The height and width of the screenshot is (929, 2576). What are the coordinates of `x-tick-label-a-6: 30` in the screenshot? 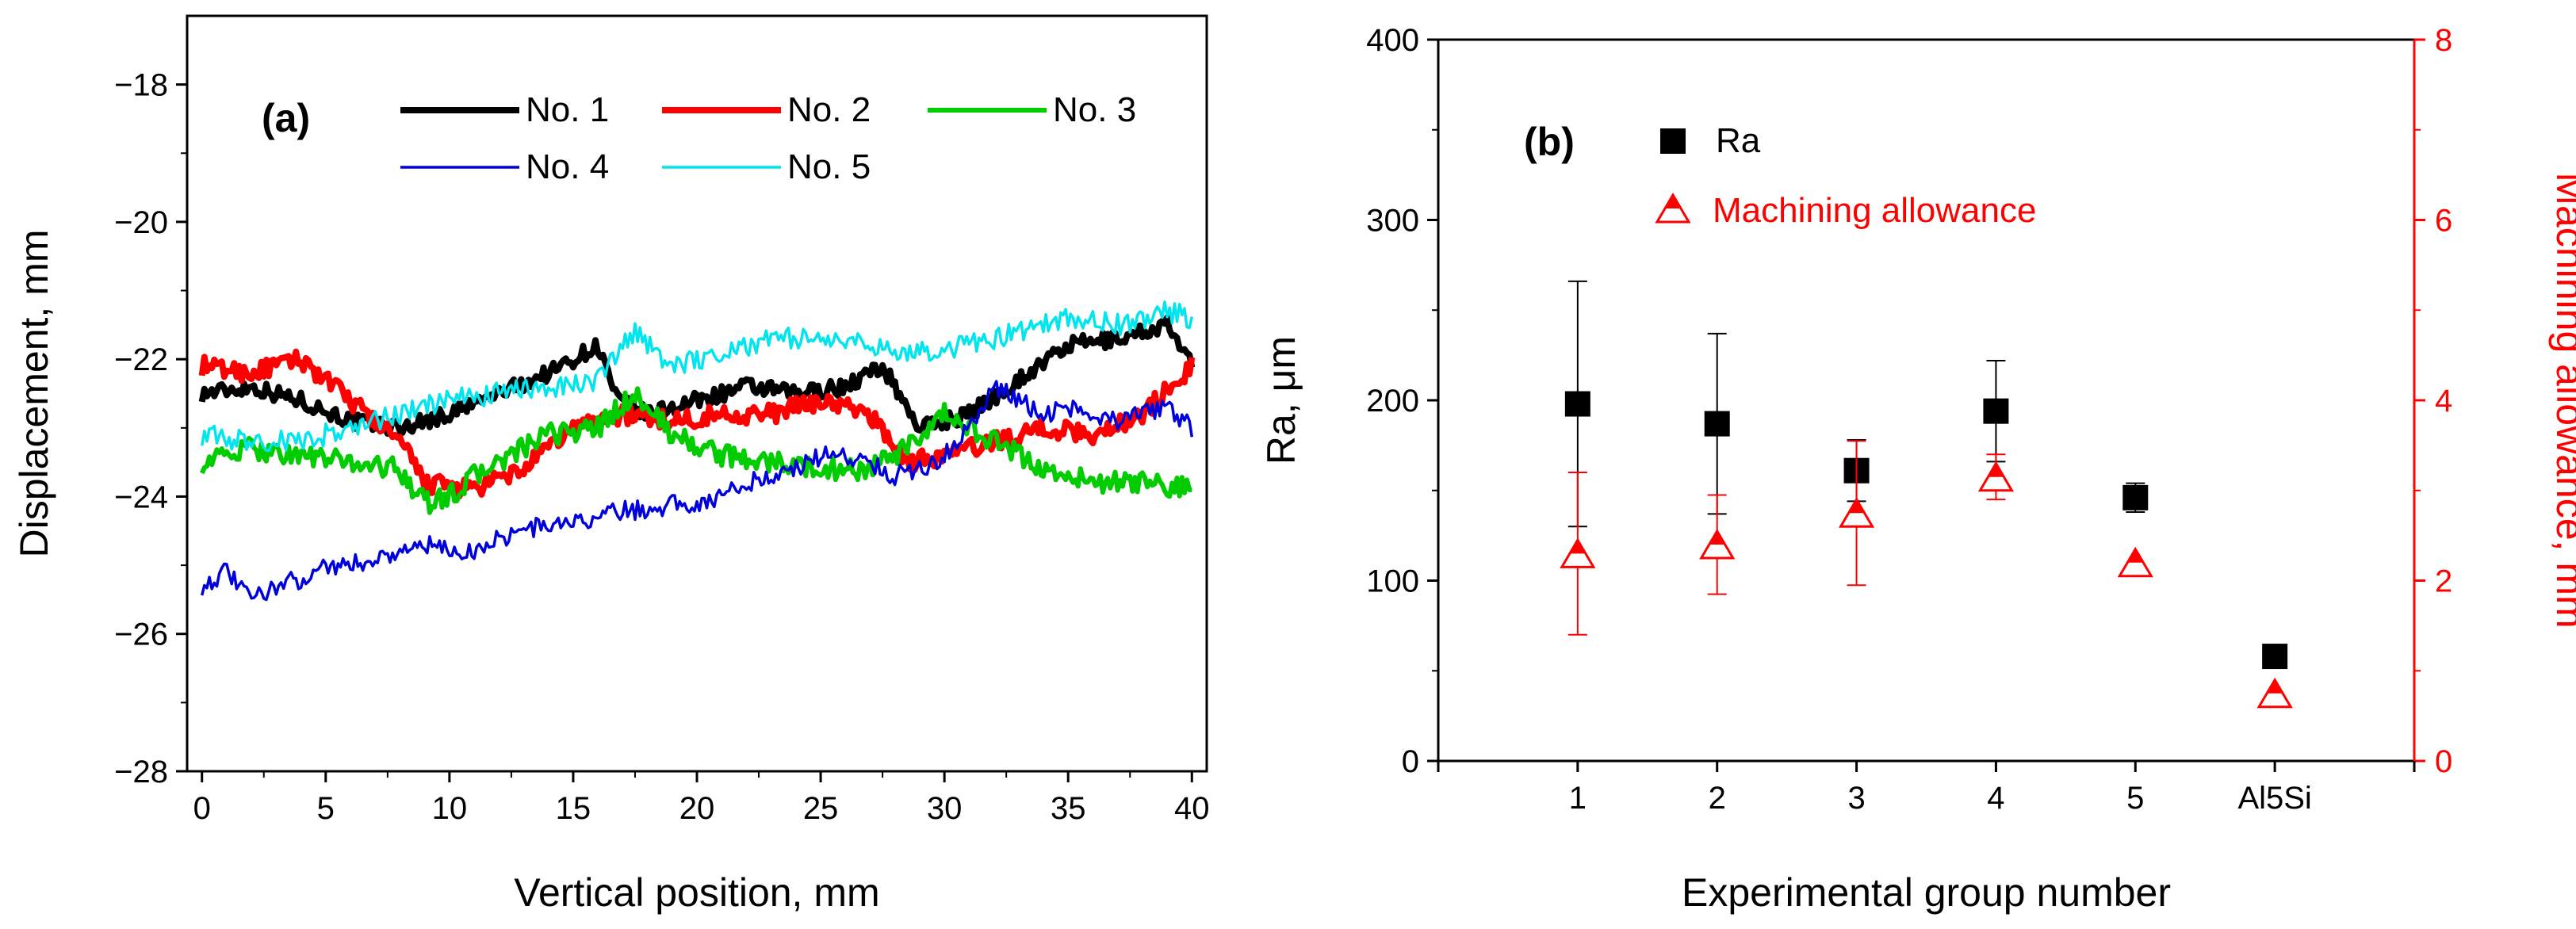 It's located at (945, 808).